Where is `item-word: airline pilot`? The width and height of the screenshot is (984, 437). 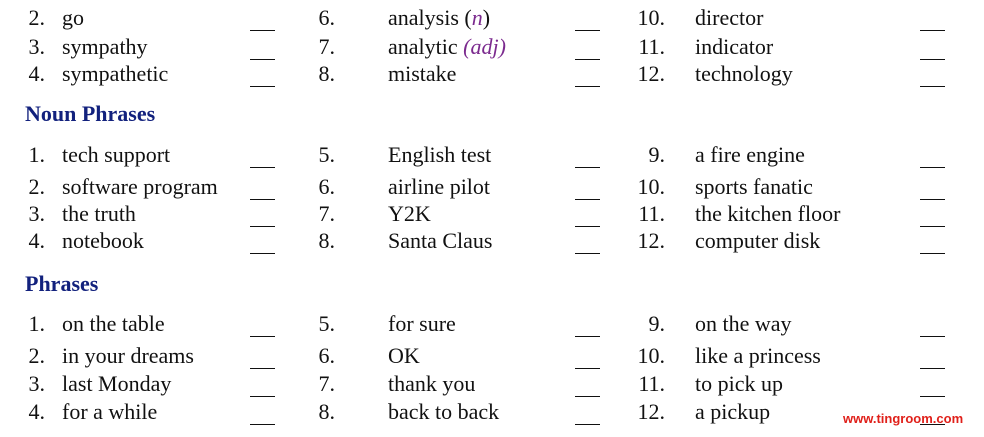 item-word: airline pilot is located at coordinates (439, 186).